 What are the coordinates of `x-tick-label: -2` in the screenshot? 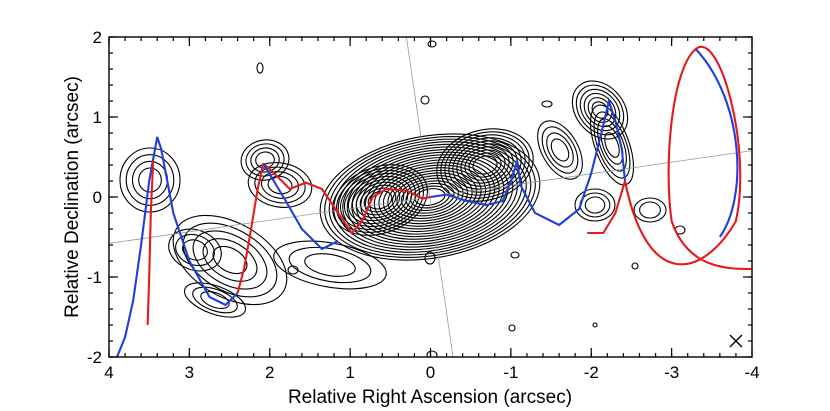 It's located at (591, 372).